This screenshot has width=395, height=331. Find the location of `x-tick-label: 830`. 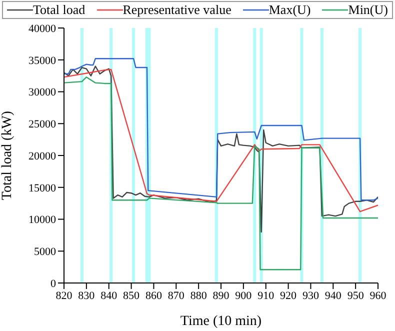

x-tick-label: 830 is located at coordinates (87, 296).